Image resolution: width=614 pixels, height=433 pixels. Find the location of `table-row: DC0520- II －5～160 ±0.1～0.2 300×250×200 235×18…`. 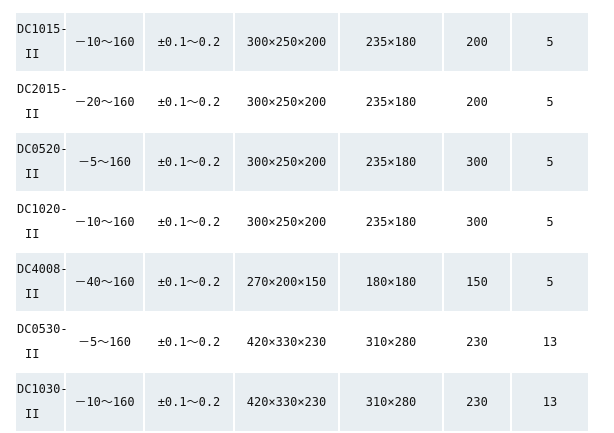

table-row: DC0520- II －5～160 ±0.1～0.2 300×250×200 235×18… is located at coordinates (302, 162).